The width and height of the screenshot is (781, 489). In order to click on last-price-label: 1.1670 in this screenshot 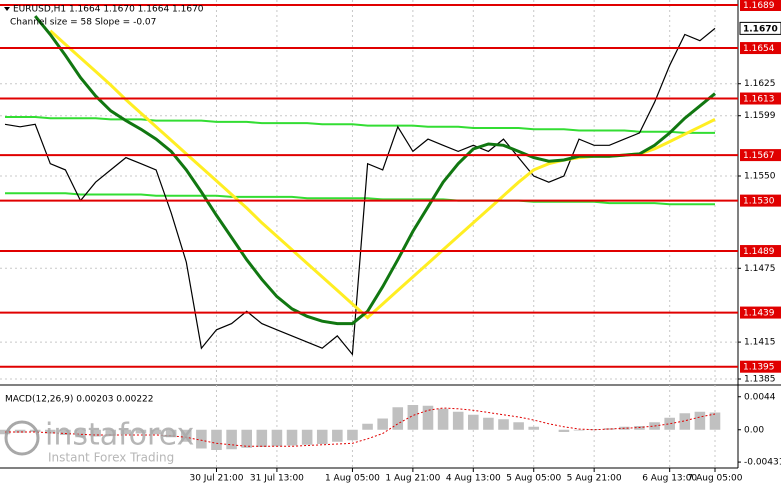, I will do `click(760, 29)`.